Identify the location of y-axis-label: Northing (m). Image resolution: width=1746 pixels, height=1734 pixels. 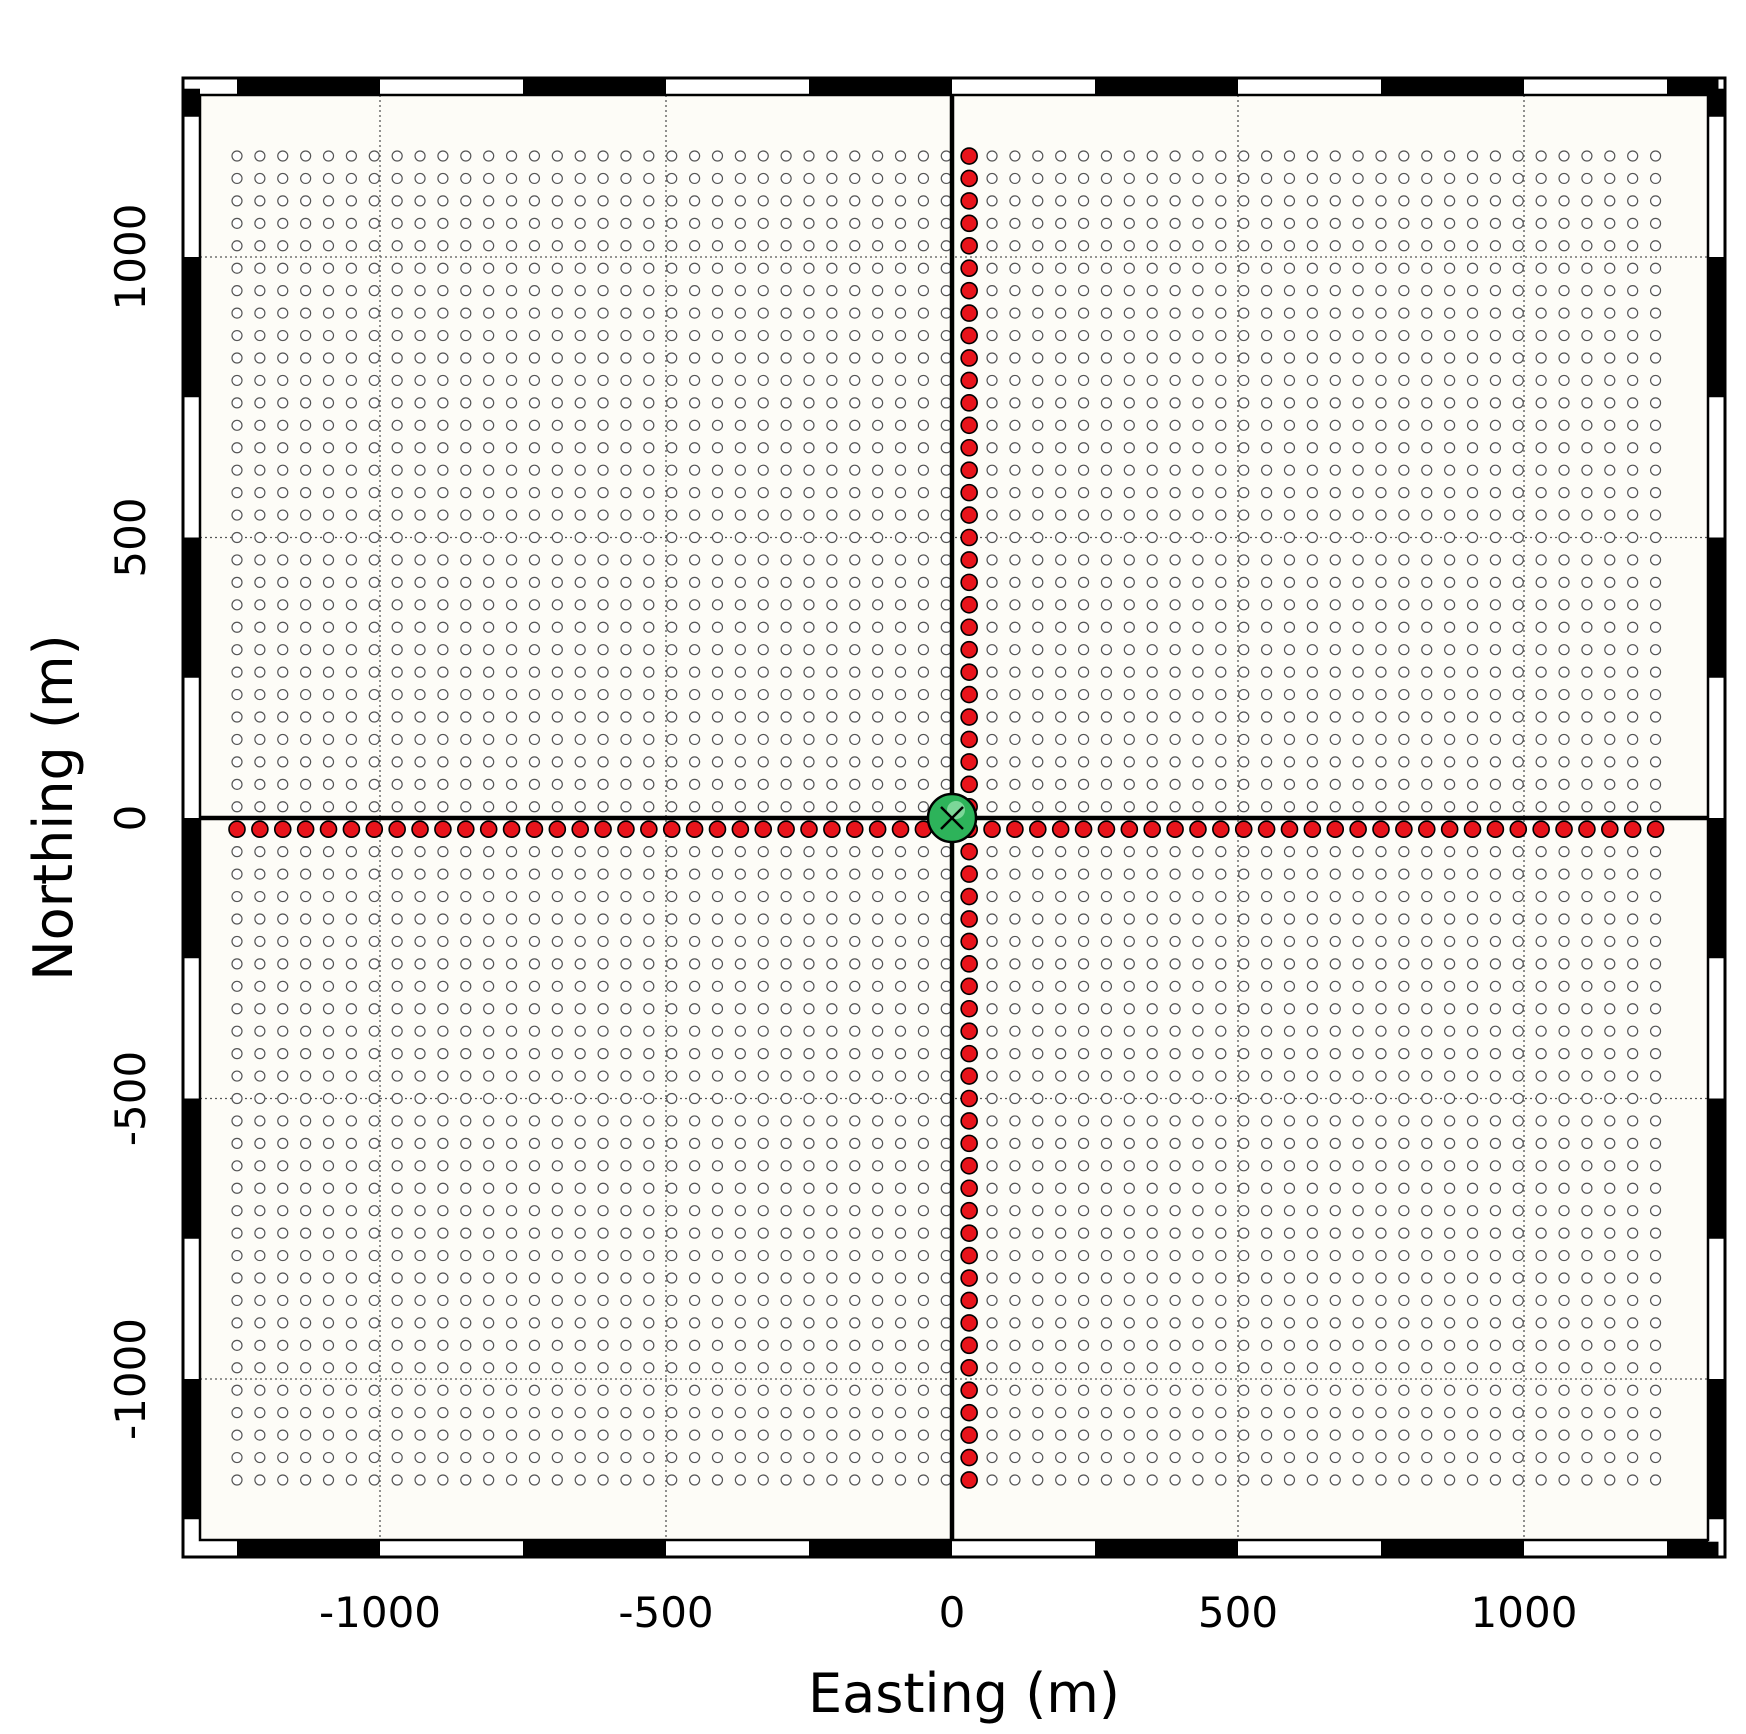
(53, 807).